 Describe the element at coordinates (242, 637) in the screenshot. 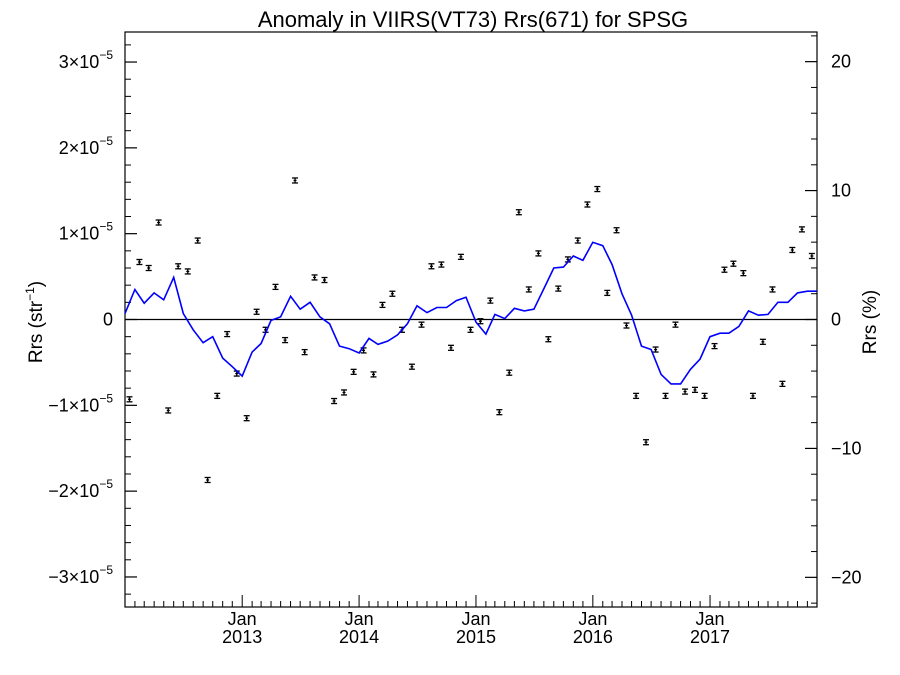

I see `x-tick-year-label: 2013` at that location.